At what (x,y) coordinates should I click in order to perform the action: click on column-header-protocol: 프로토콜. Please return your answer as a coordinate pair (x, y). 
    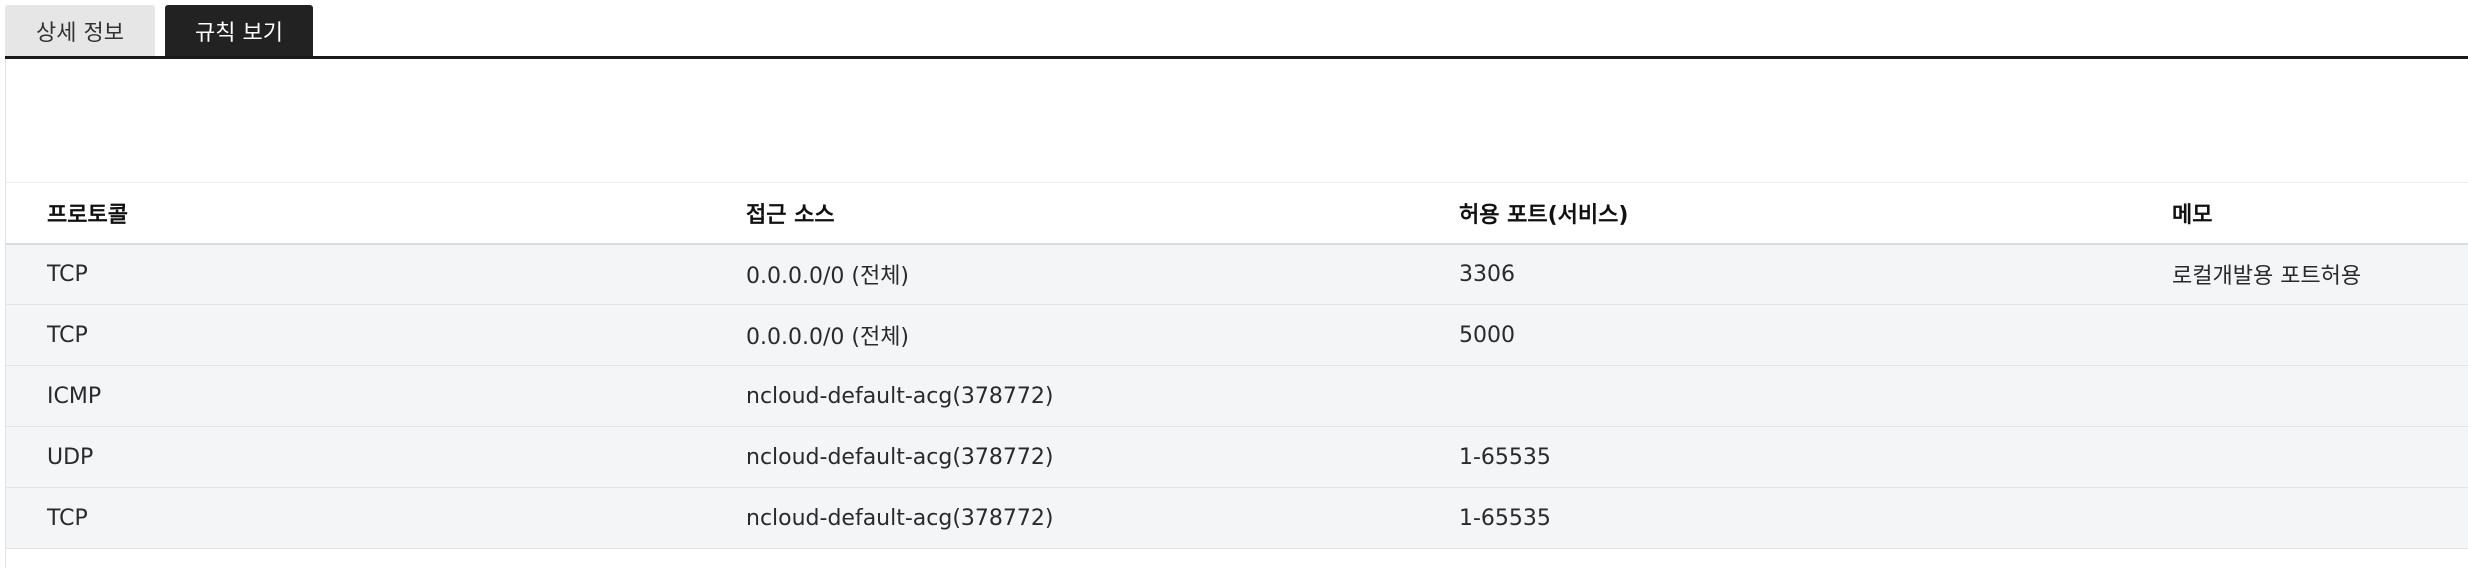
    Looking at the image, I should click on (355, 213).